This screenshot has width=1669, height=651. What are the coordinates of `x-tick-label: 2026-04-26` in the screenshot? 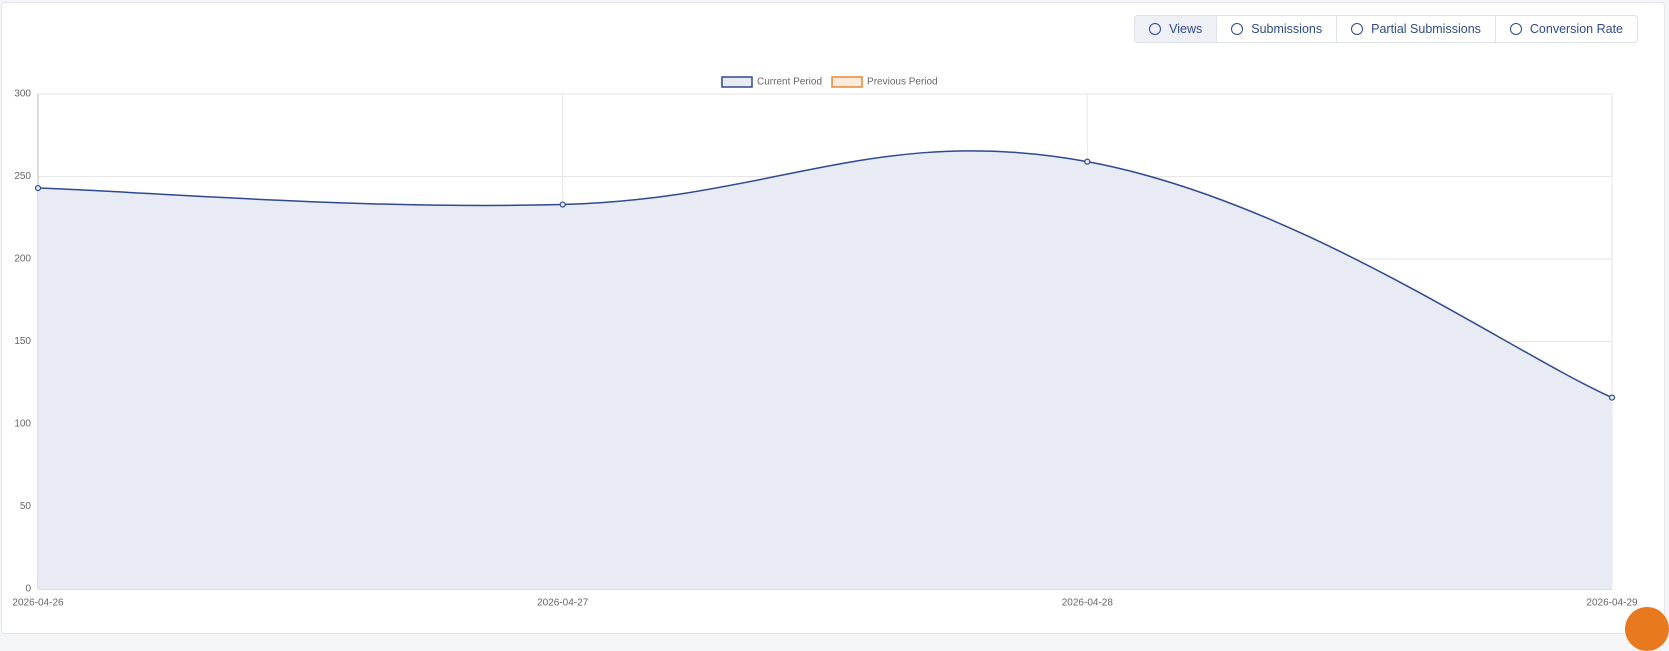 It's located at (38, 603).